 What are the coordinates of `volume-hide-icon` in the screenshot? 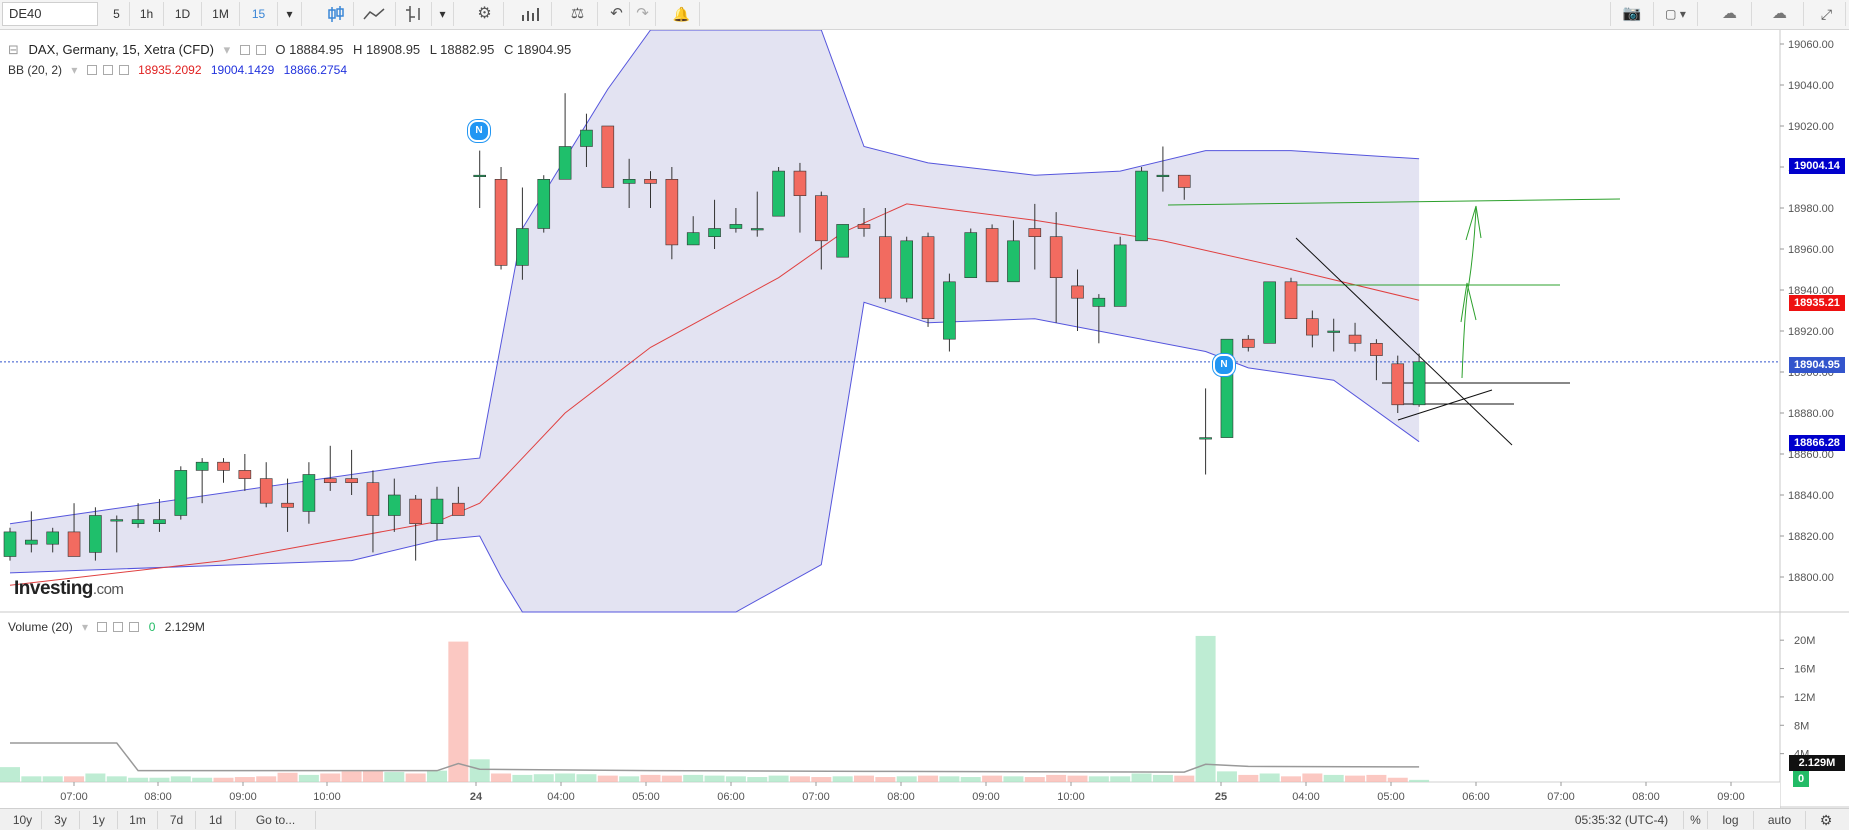 It's located at (118, 627).